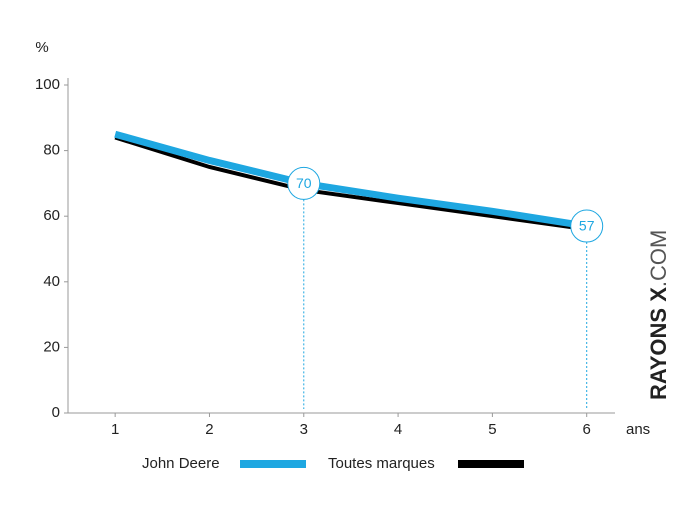 Image resolution: width=700 pixels, height=512 pixels. What do you see at coordinates (56, 412) in the screenshot?
I see `y-tick-label: 0` at bounding box center [56, 412].